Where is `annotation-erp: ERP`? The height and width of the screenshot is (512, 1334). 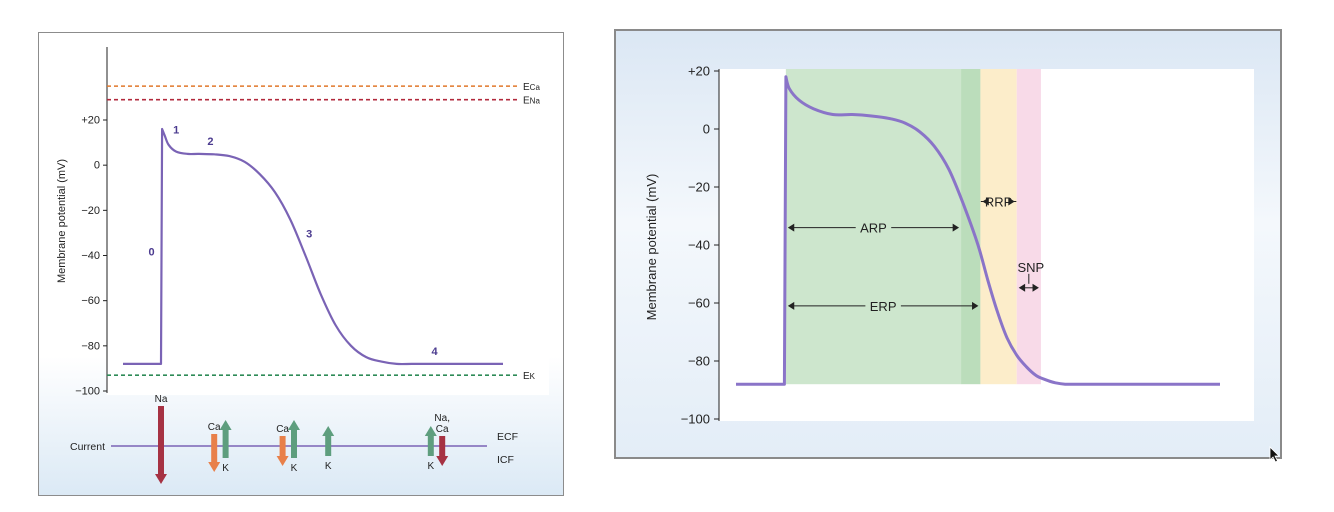 annotation-erp: ERP is located at coordinates (883, 306).